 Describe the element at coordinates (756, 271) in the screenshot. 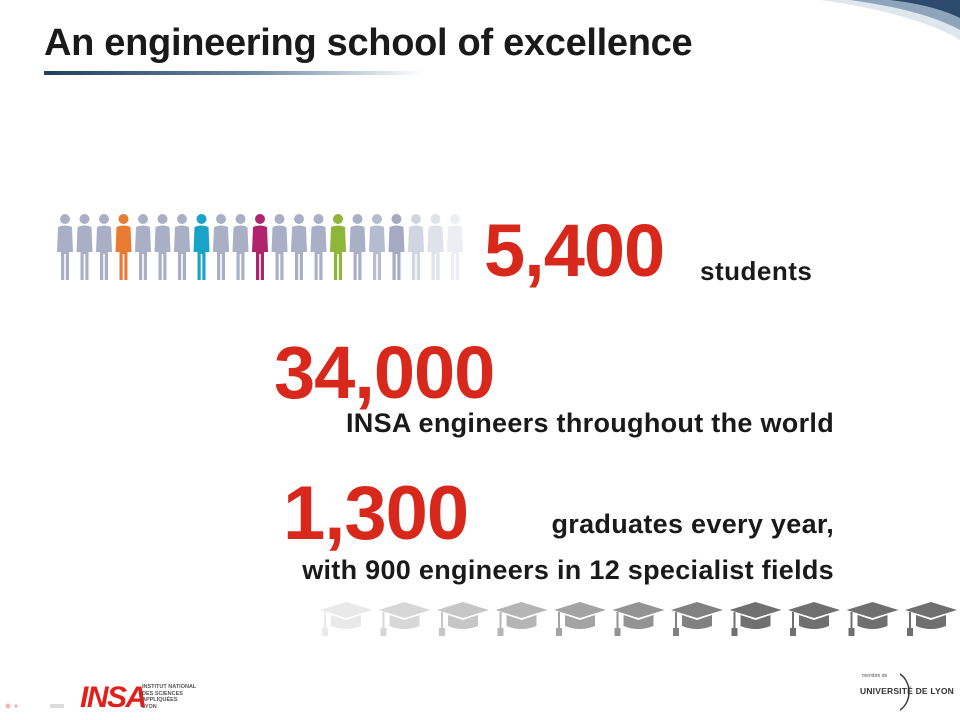

I see `stat-students-caption: students` at that location.